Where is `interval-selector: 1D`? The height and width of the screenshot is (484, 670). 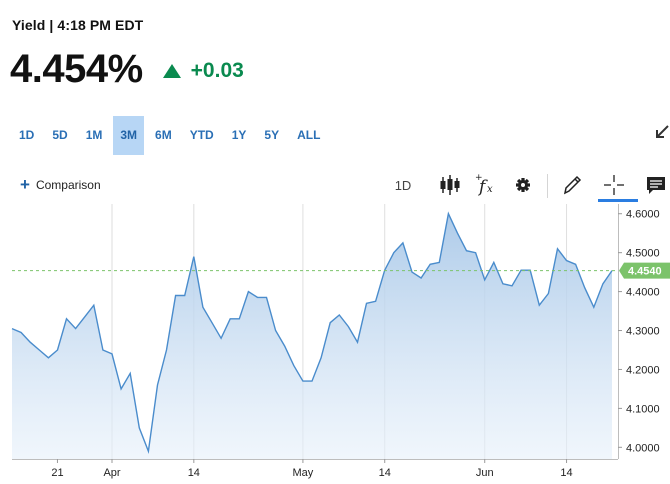
interval-selector: 1D is located at coordinates (403, 185).